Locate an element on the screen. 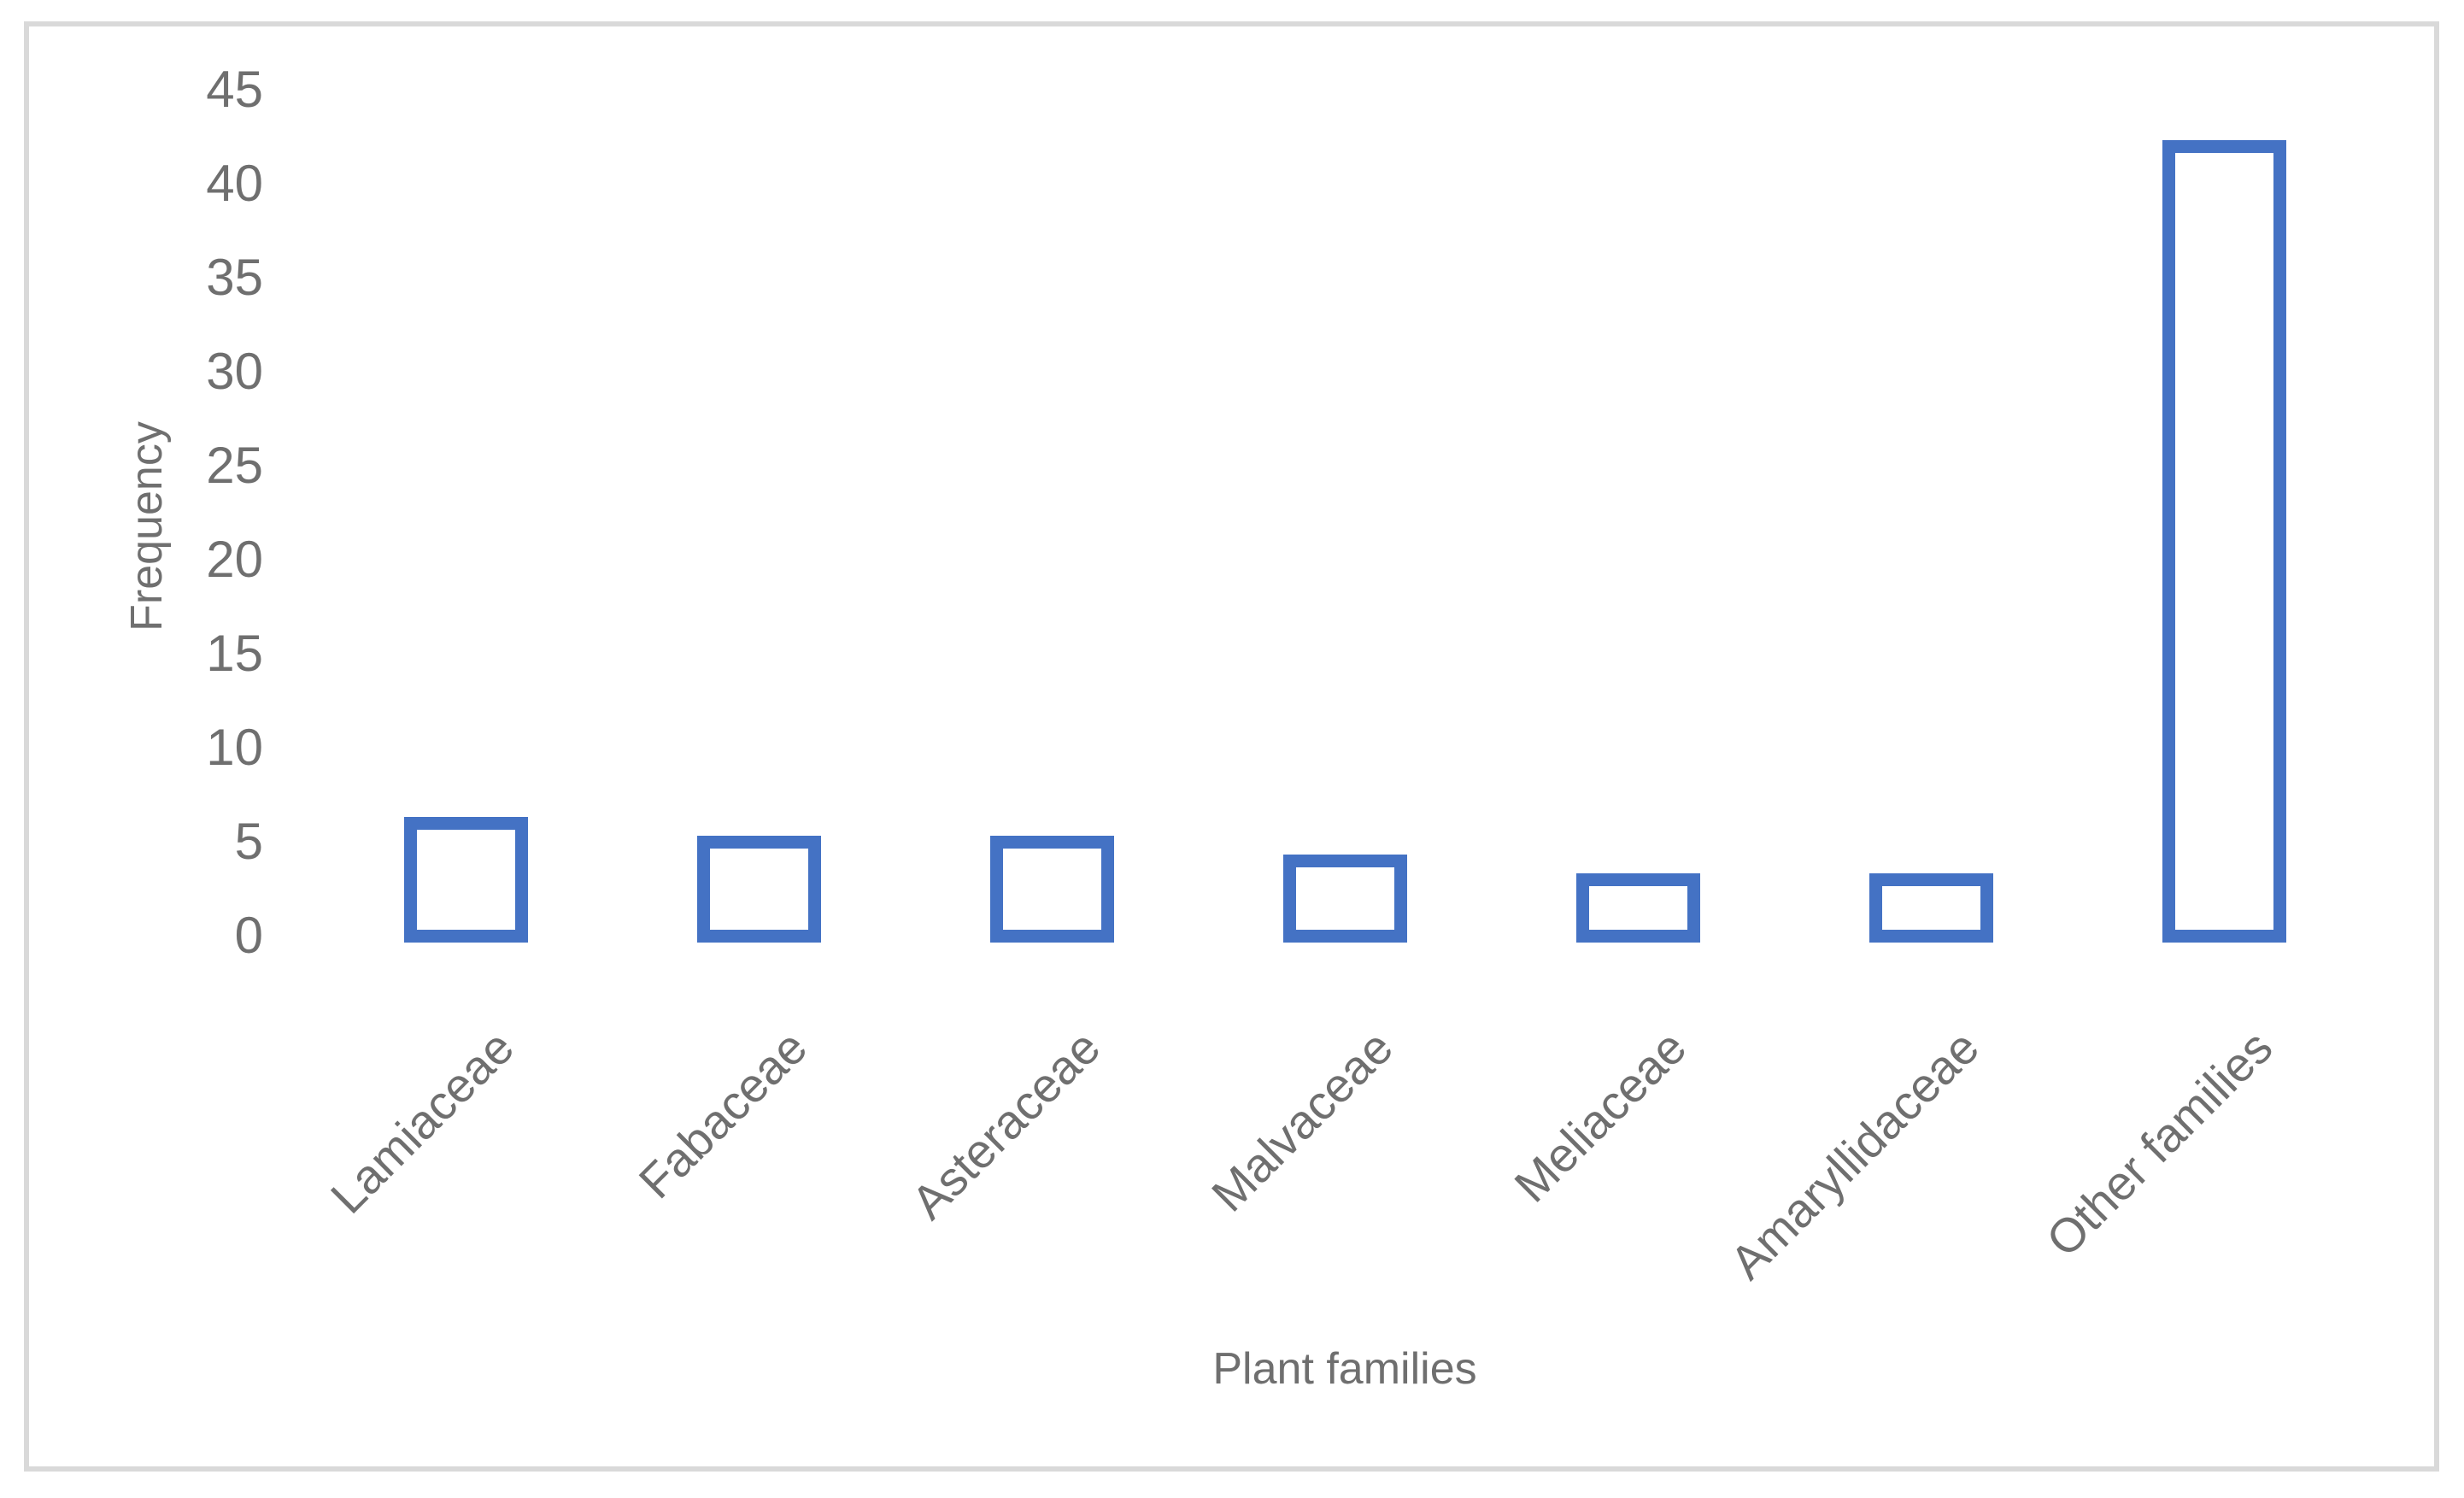 Image resolution: width=2464 pixels, height=1498 pixels. bar-asteraceae is located at coordinates (1051, 889).